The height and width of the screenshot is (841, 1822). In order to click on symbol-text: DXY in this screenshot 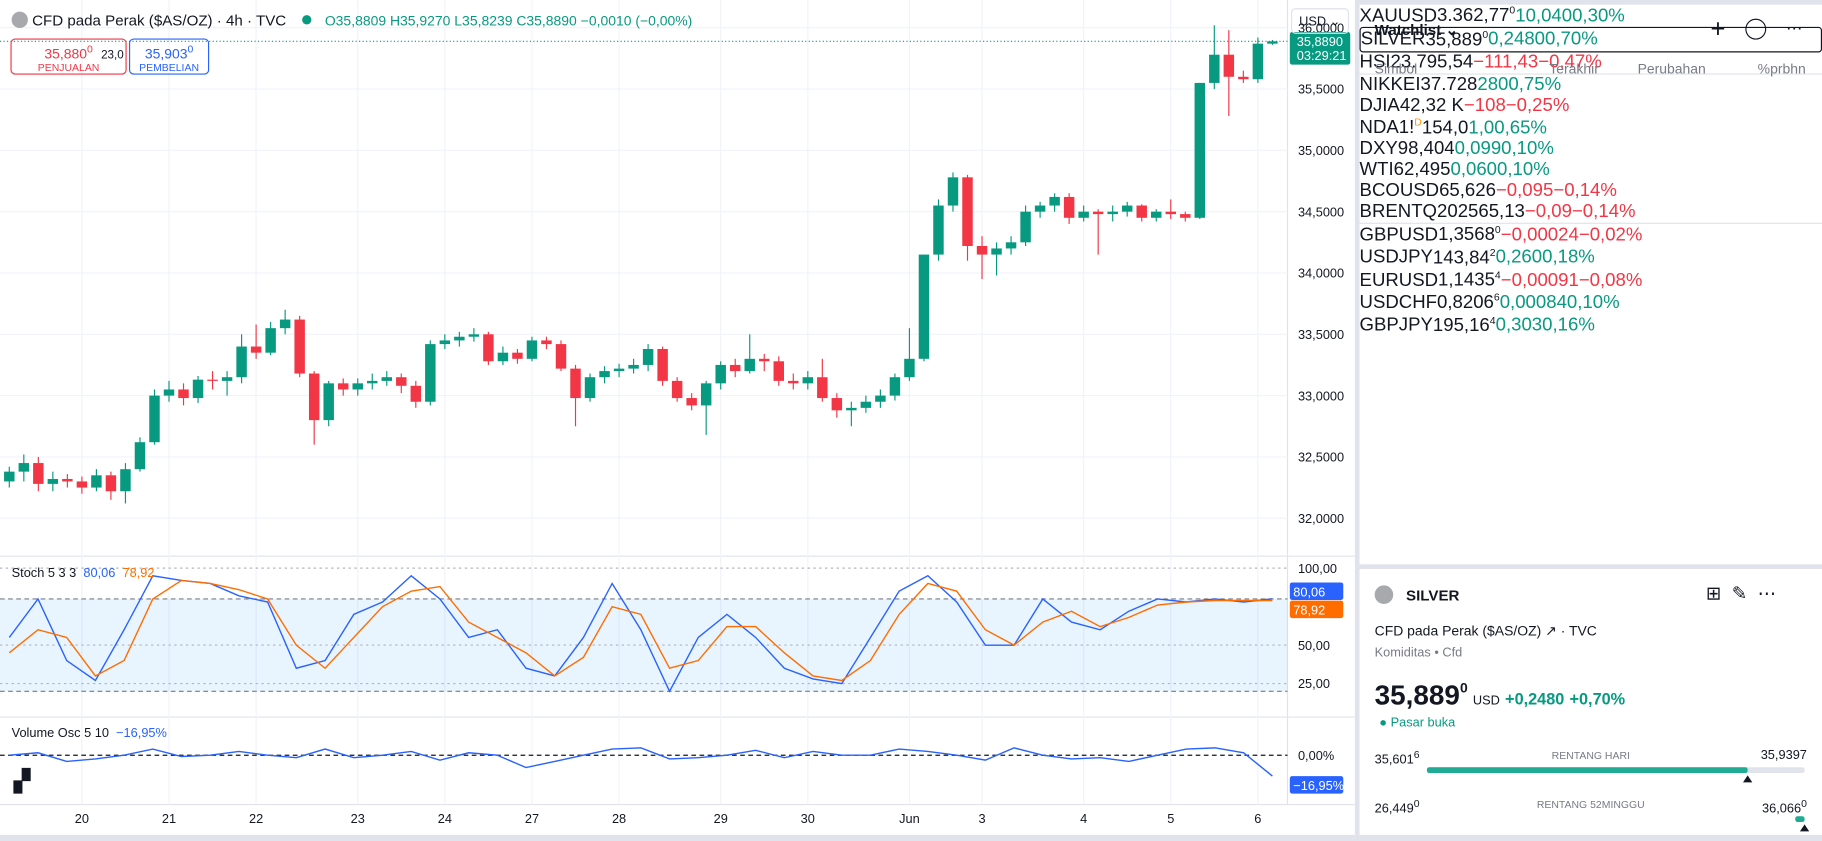, I will do `click(1378, 148)`.